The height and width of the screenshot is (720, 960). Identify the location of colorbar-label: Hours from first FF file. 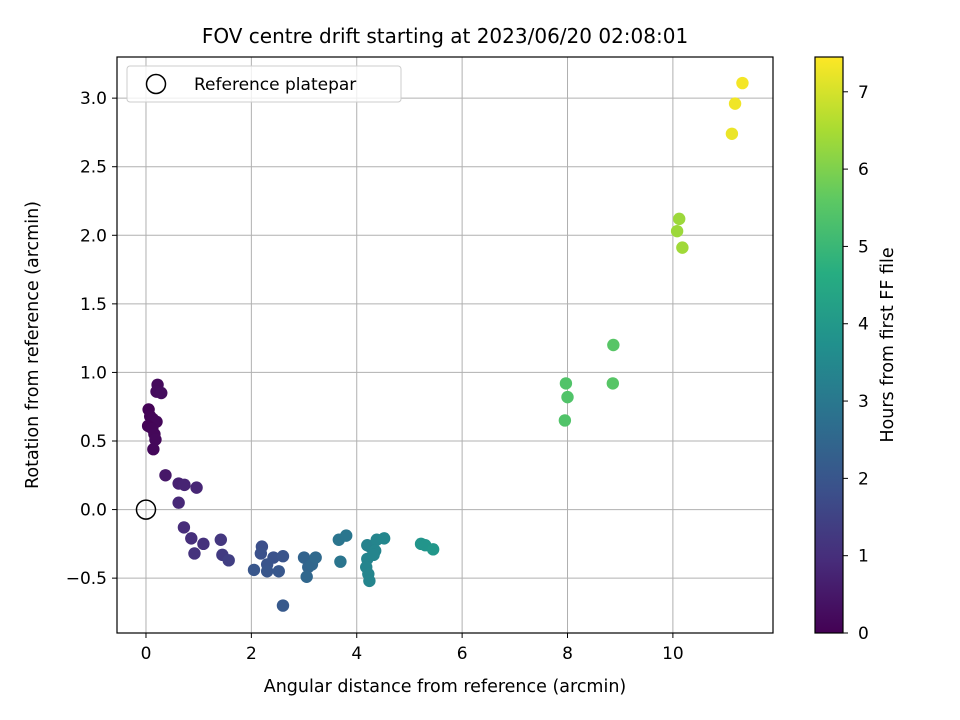
(888, 344).